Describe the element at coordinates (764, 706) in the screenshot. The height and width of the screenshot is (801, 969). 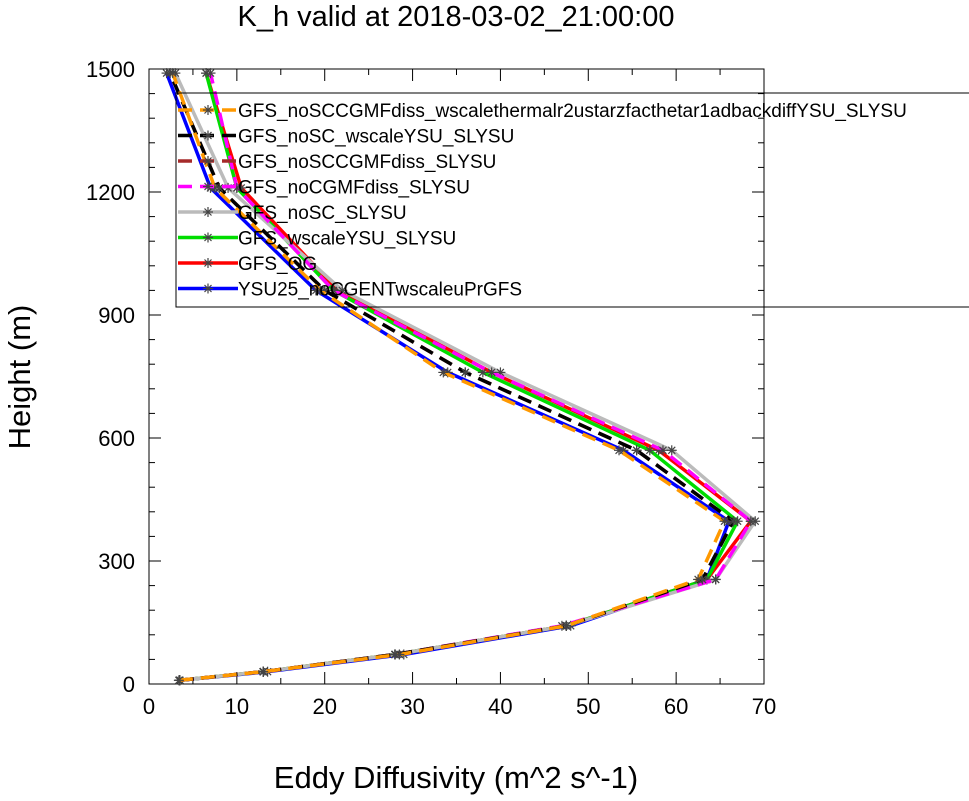
I see `x-tick-label: 70` at that location.